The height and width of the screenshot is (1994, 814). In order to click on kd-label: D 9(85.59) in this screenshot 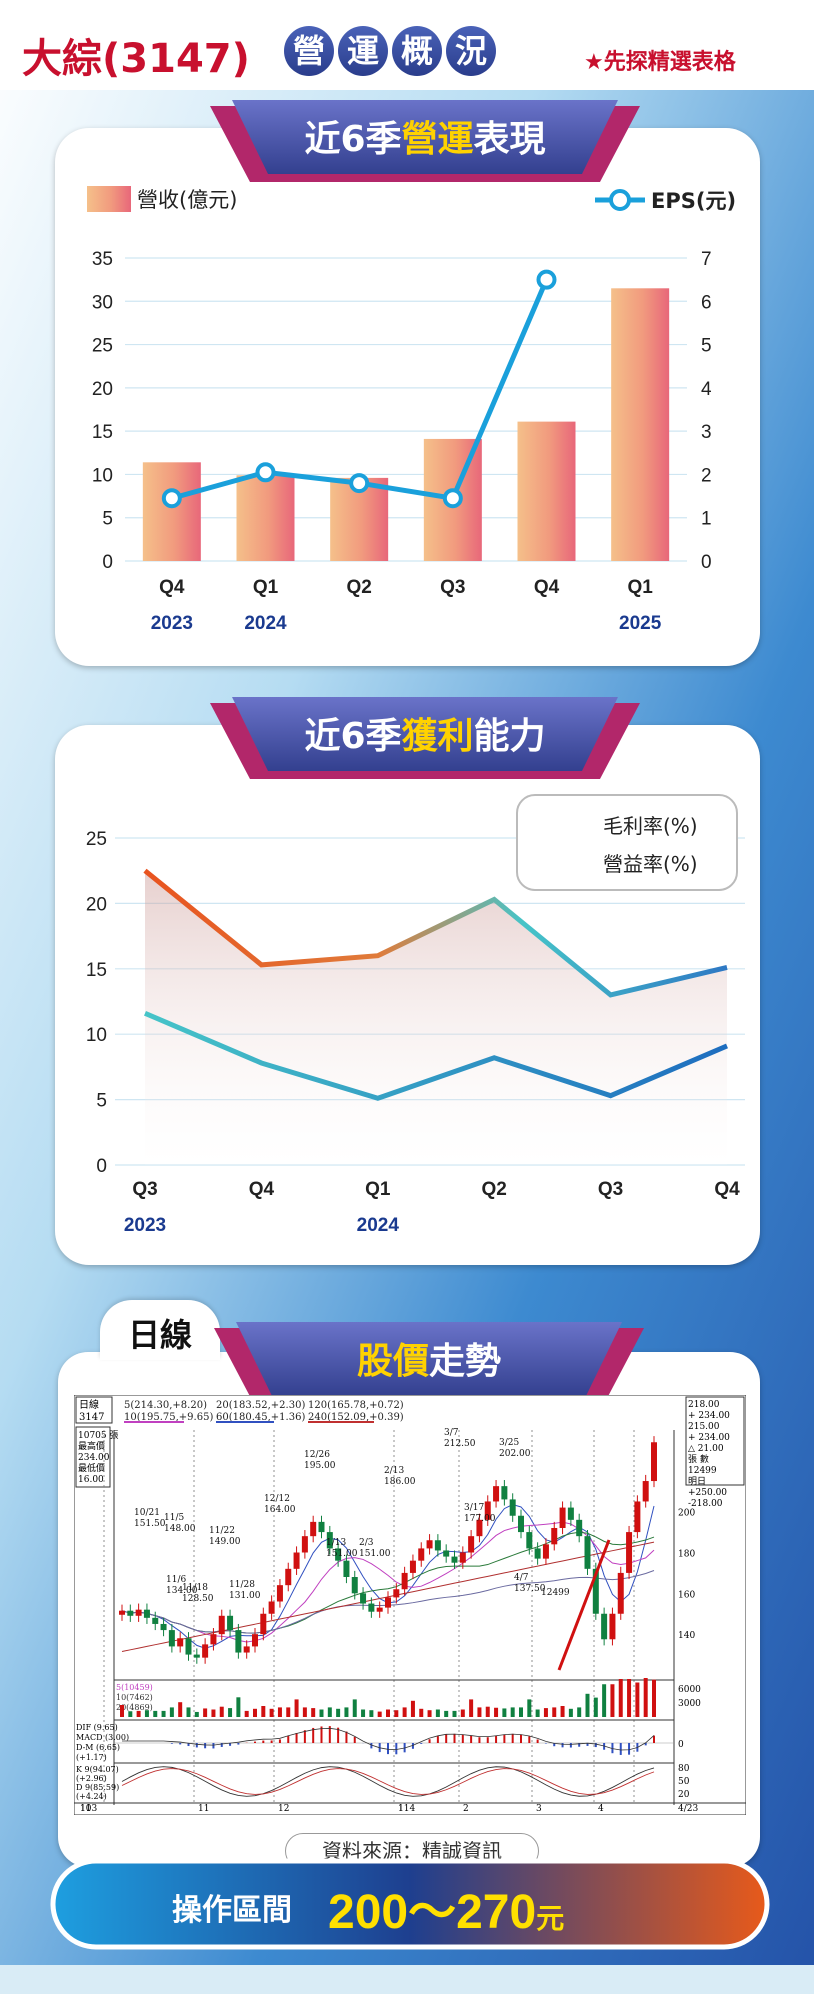, I will do `click(97, 1787)`.